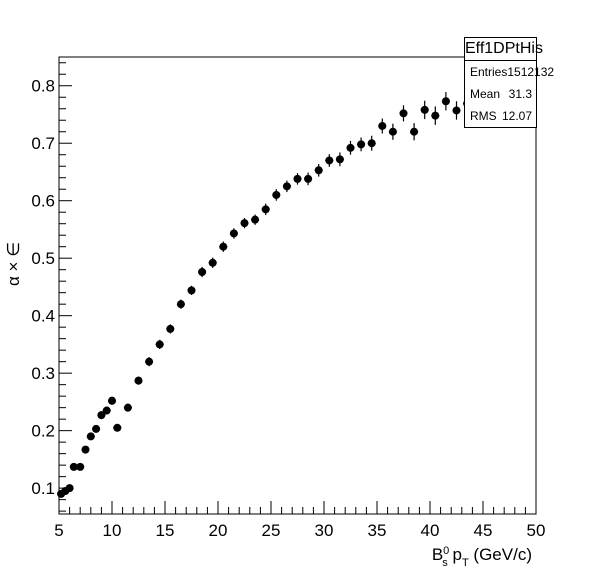 The width and height of the screenshot is (596, 572). I want to click on x-tick-label: 25, so click(271, 530).